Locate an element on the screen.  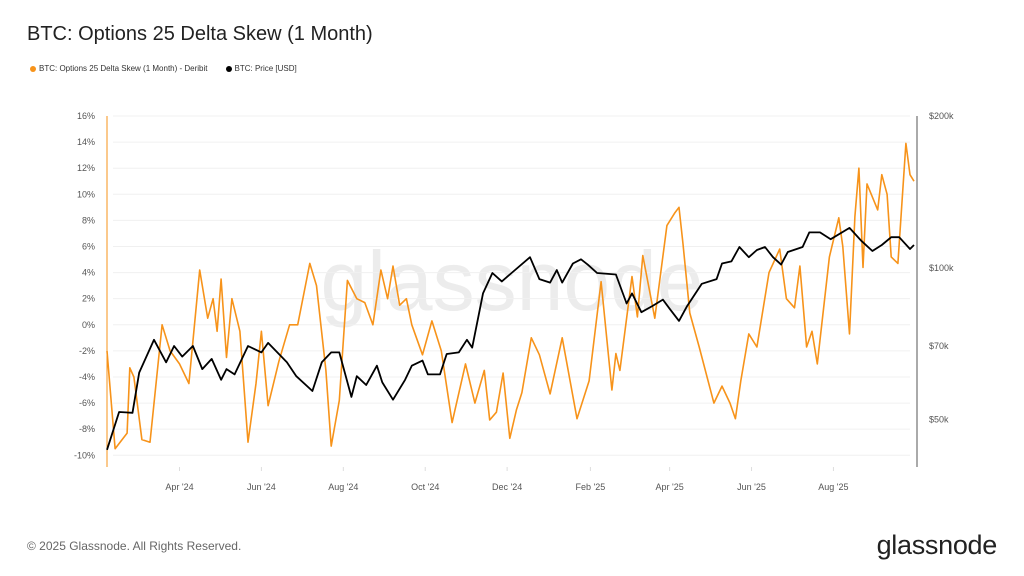
x-tick-label: Apr '25 is located at coordinates (669, 487).